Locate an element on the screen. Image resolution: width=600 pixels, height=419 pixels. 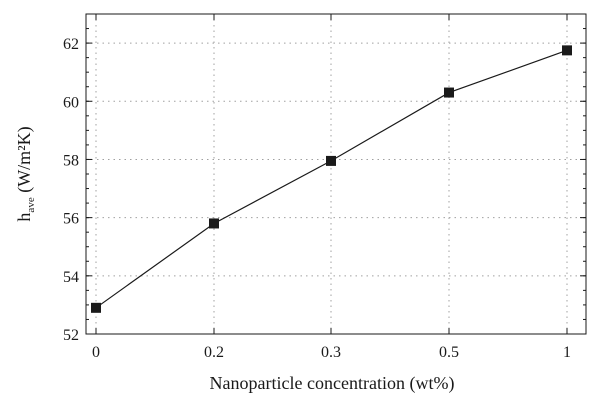
y-axis-title-unit: (W/m²K) is located at coordinates (24, 161).